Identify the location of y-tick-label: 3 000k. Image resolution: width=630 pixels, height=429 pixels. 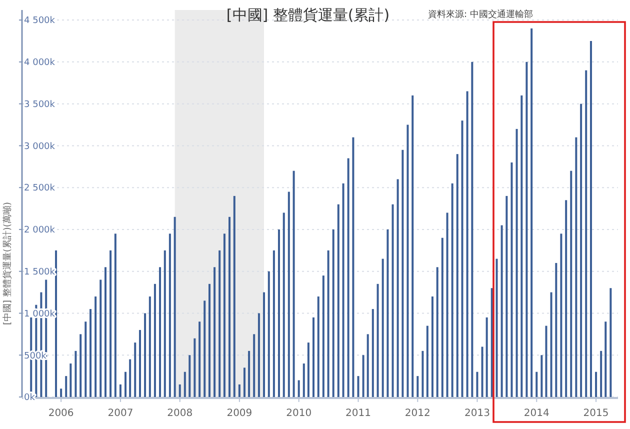
(40, 147).